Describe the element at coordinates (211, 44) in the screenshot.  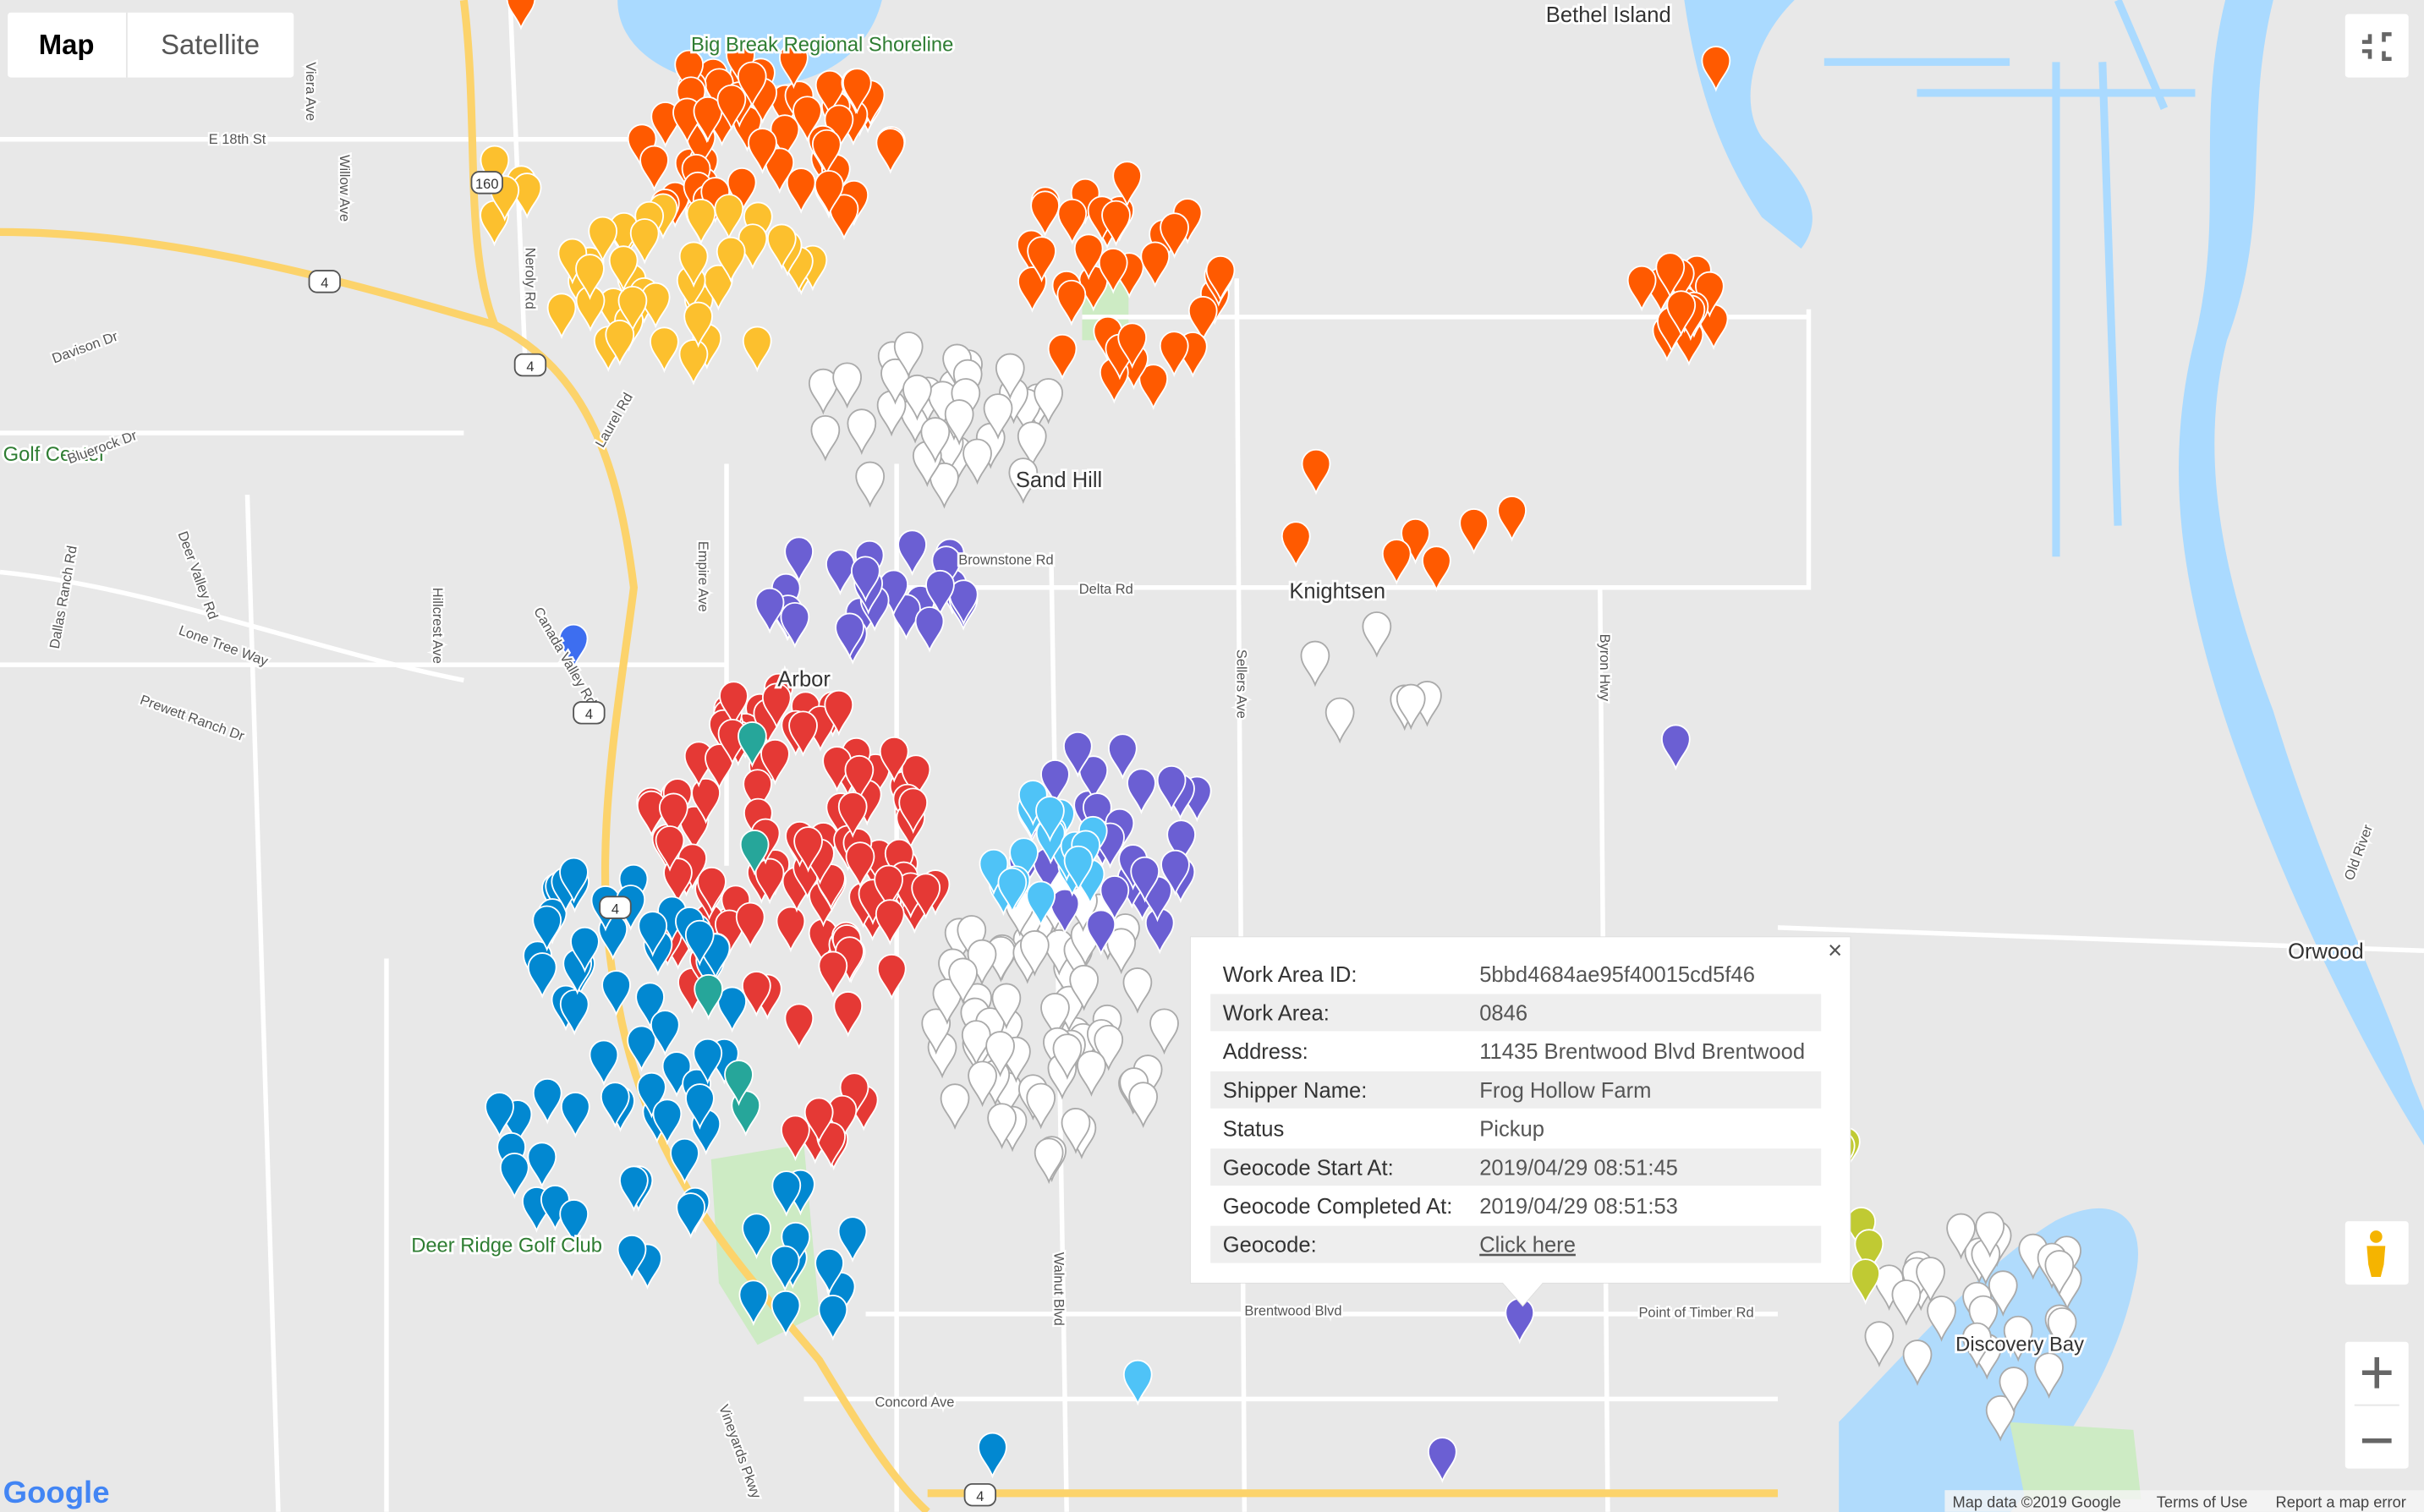
I see `satellite-button: Satellite` at that location.